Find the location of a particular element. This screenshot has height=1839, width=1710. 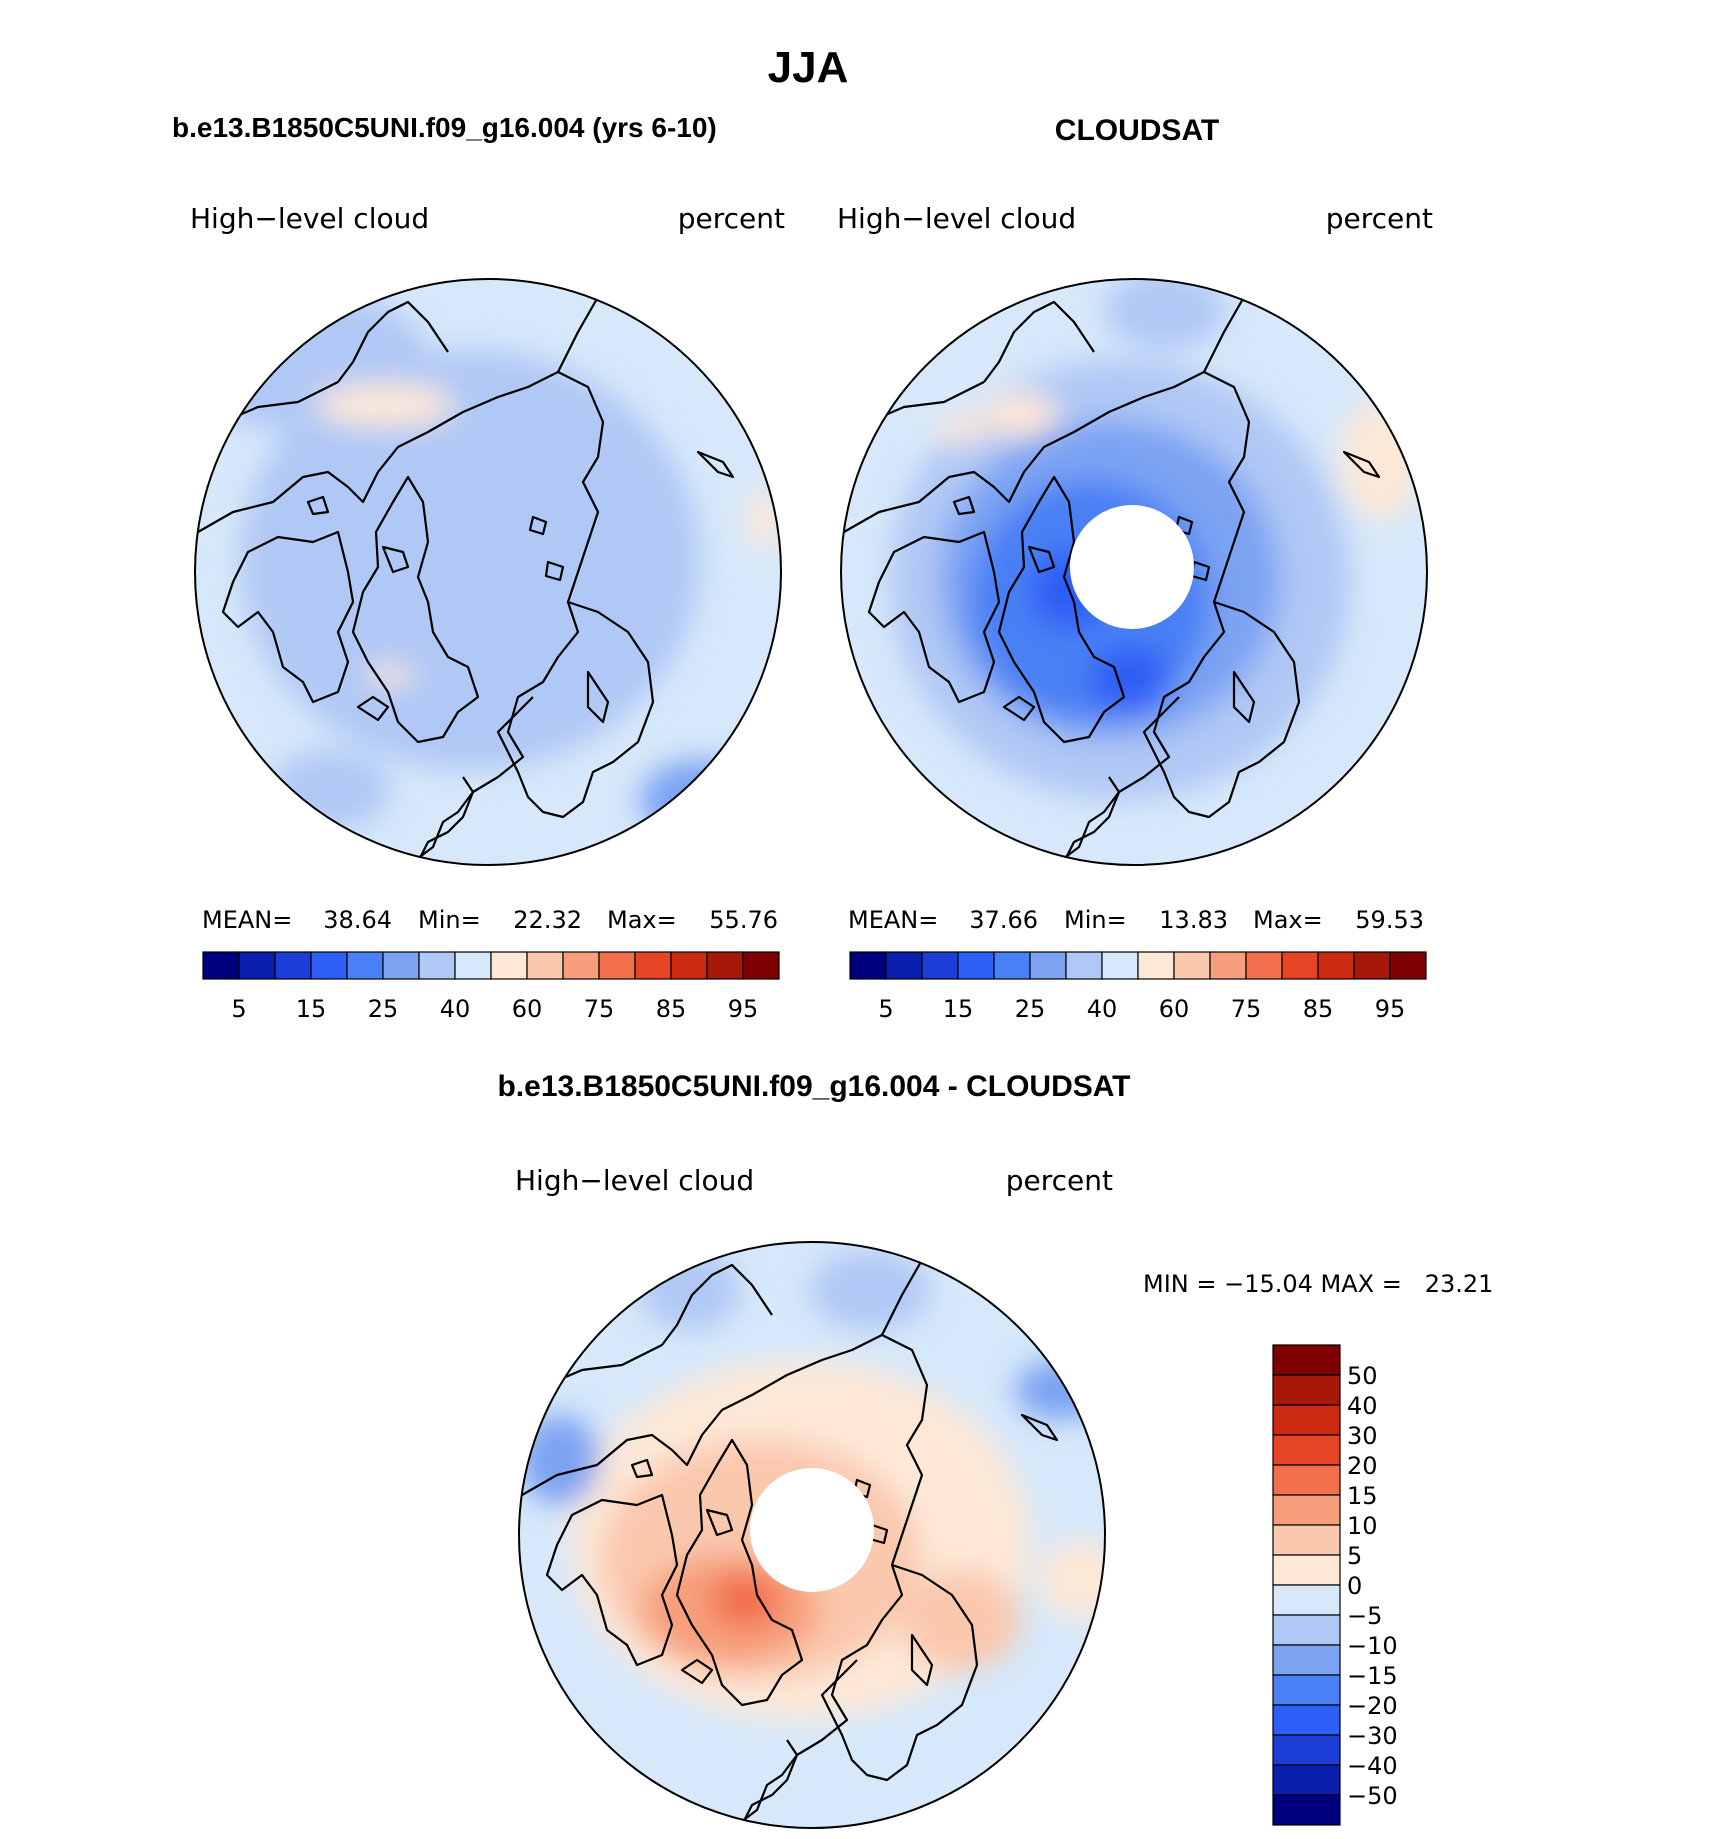

panel-model-variable-label: High−level cloud is located at coordinates (309, 218).